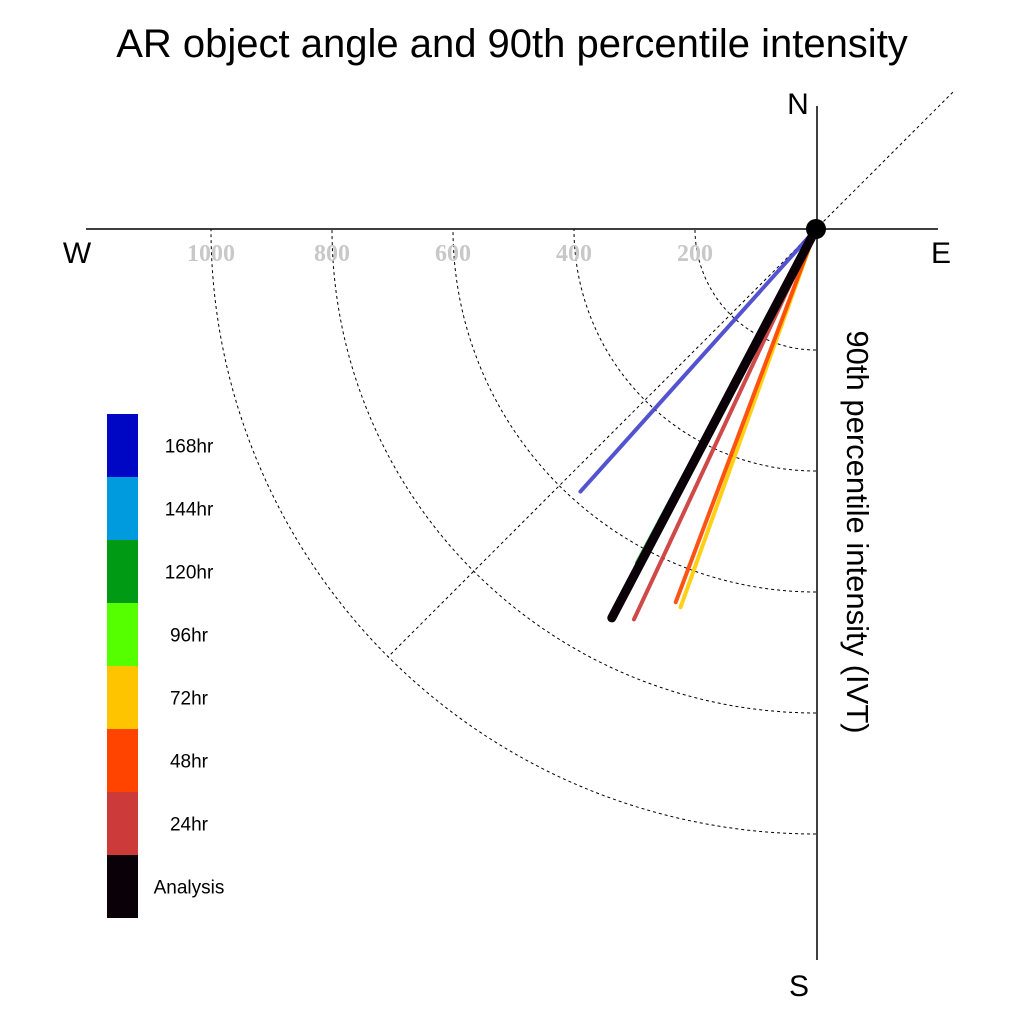 The image size is (1024, 1024). Describe the element at coordinates (122, 571) in the screenshot. I see `legend-swatch-120hr` at that location.